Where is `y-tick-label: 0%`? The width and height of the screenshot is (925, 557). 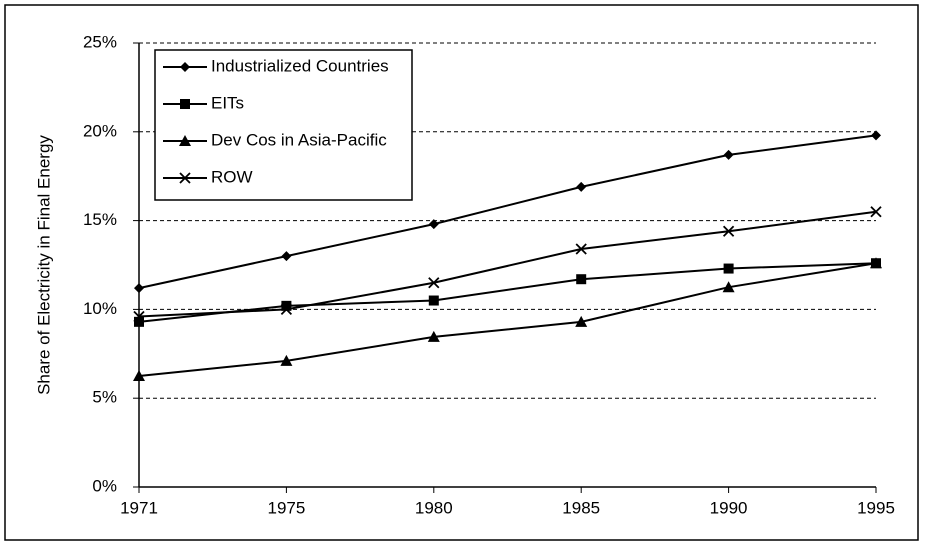 y-tick-label: 0% is located at coordinates (104, 485).